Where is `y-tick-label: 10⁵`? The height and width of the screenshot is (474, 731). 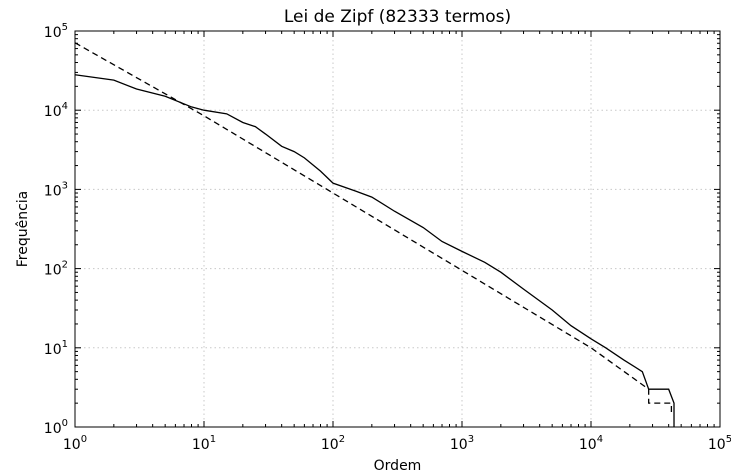 y-tick-label: 10⁵ is located at coordinates (56, 31).